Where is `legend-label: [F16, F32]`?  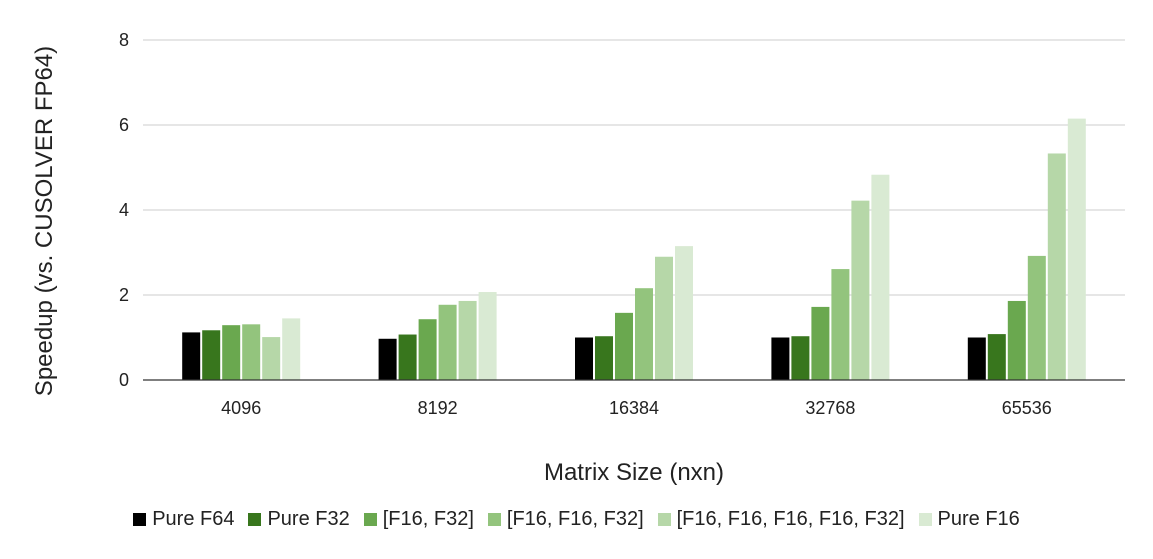 legend-label: [F16, F32] is located at coordinates (428, 518).